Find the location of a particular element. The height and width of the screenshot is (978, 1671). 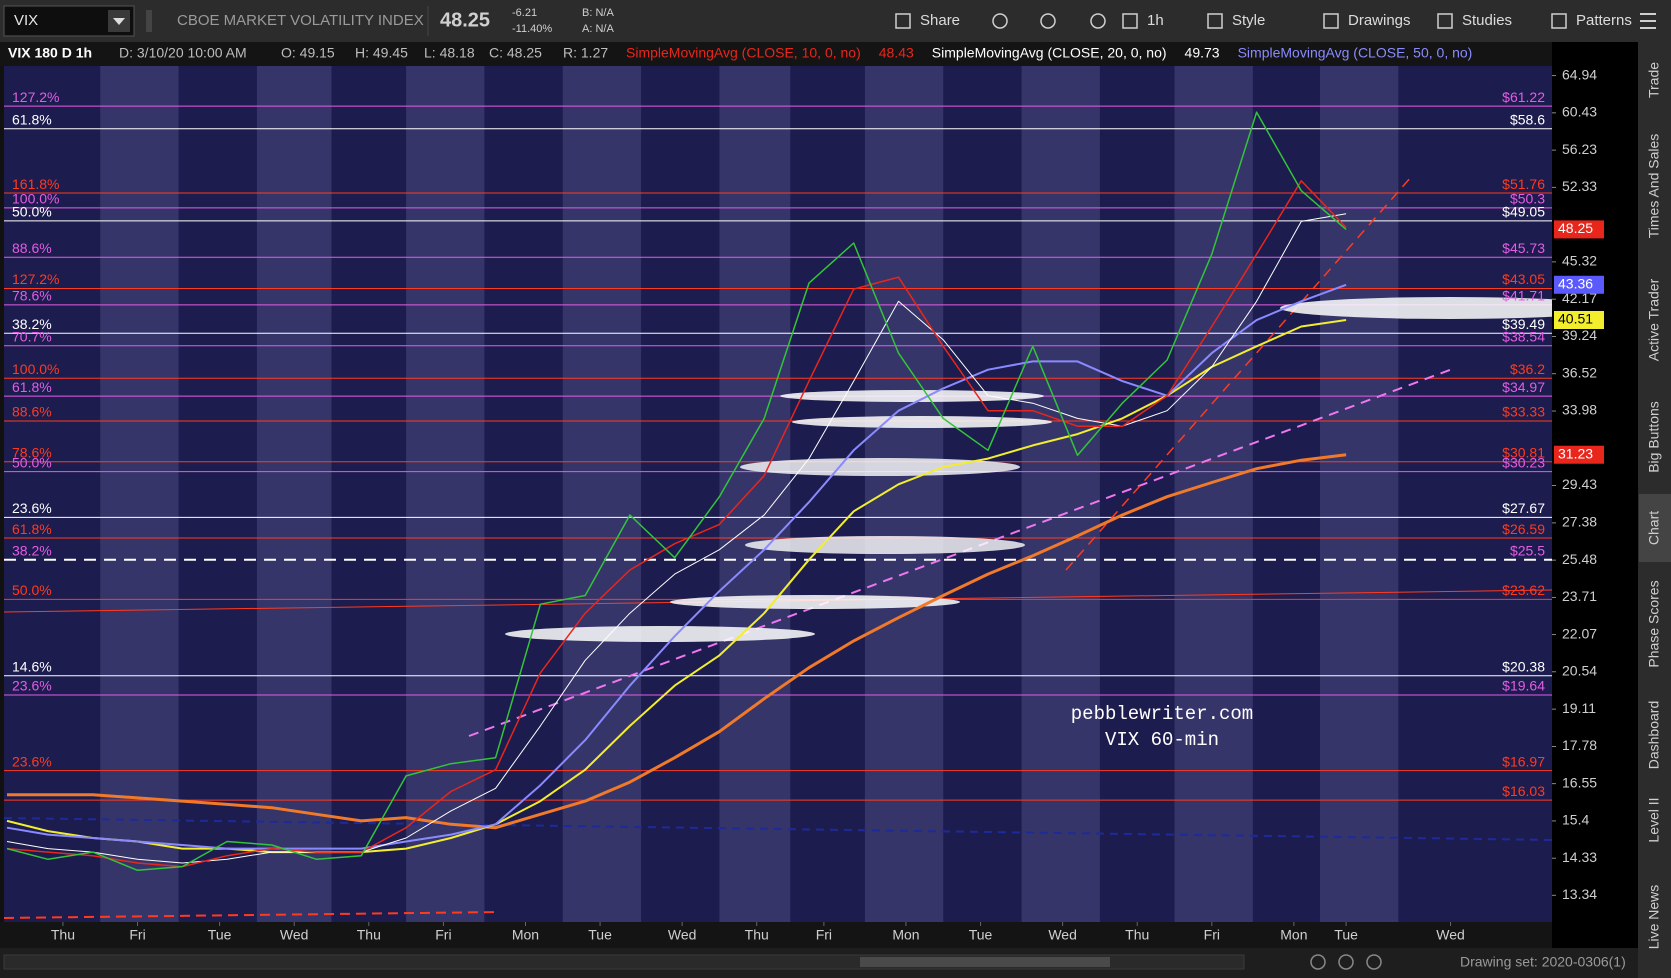

sidebar-tab: Active Trader is located at coordinates (1654, 319).